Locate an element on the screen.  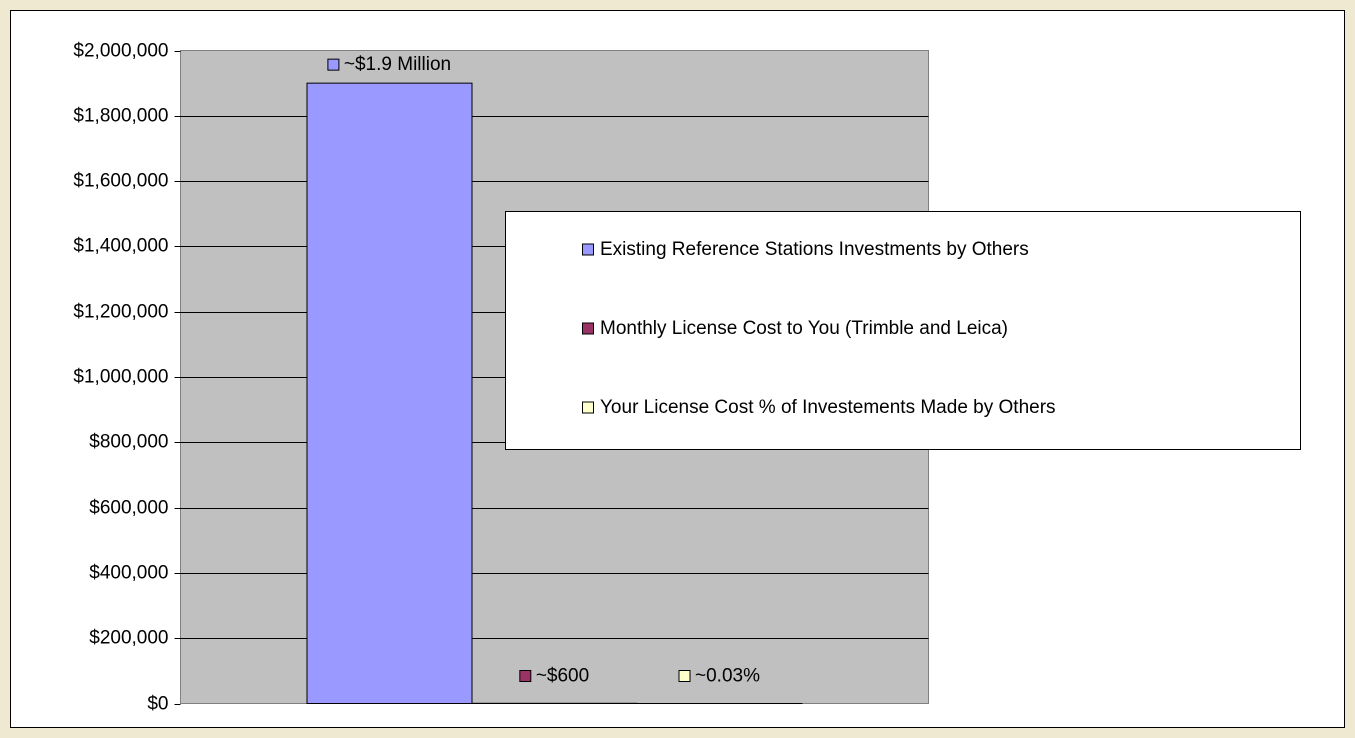
y-tick-label: $1,400,000 is located at coordinates (120, 246).